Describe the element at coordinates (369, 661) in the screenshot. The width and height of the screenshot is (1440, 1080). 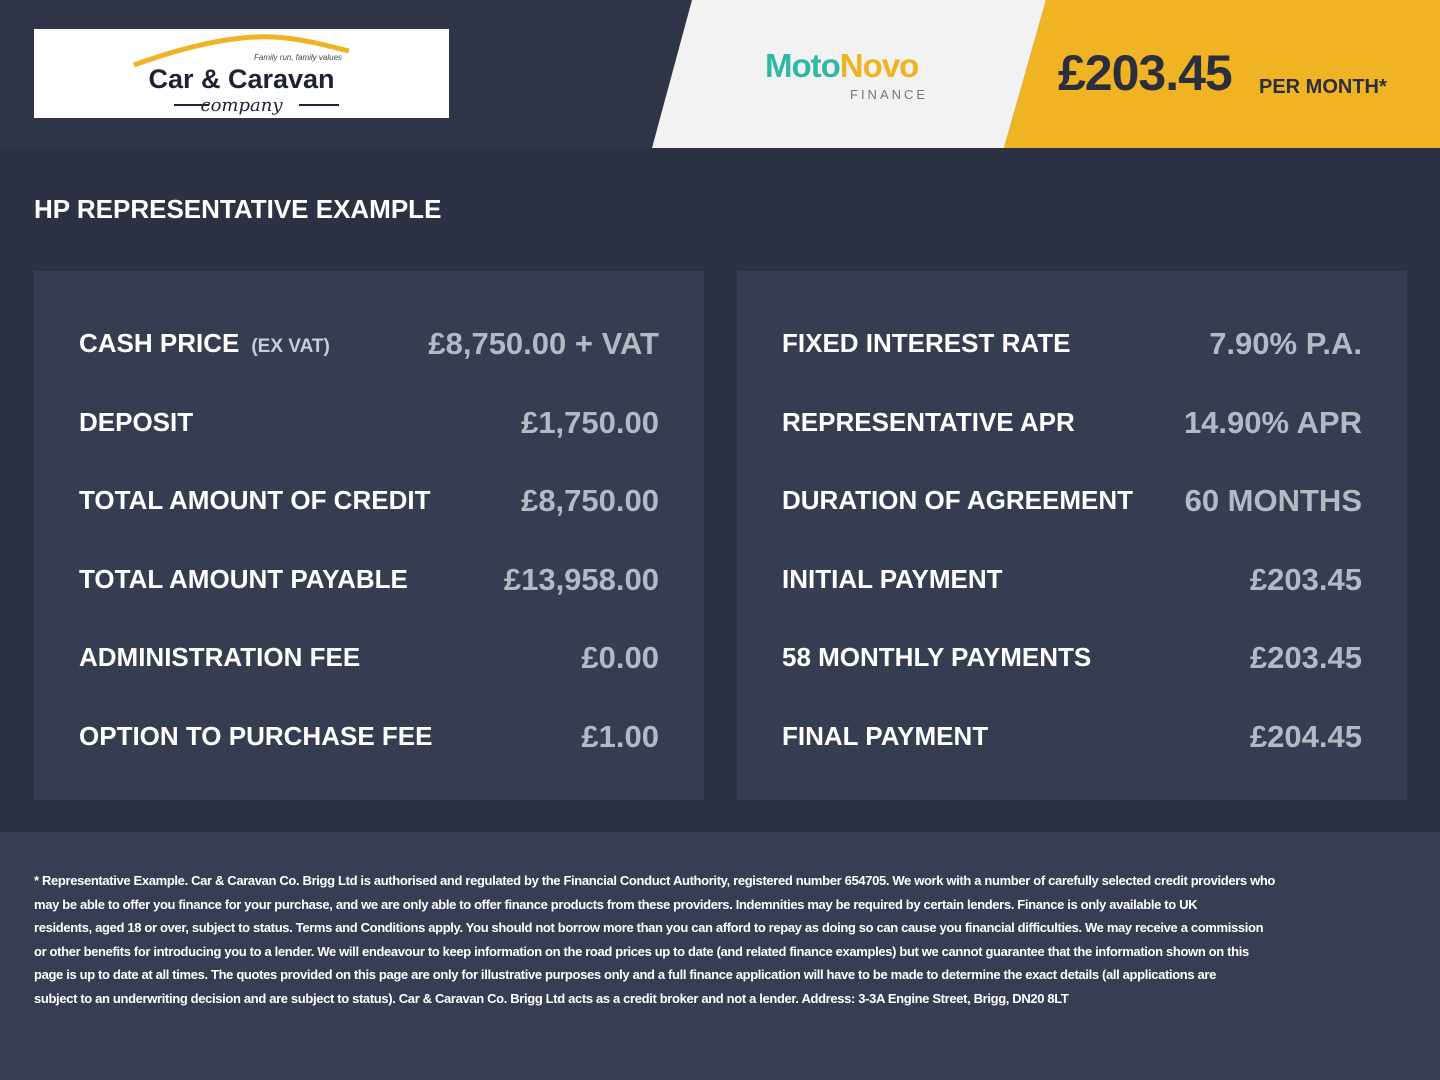
I see `finance-row: ADMINISTRATION FEE £0.00` at that location.